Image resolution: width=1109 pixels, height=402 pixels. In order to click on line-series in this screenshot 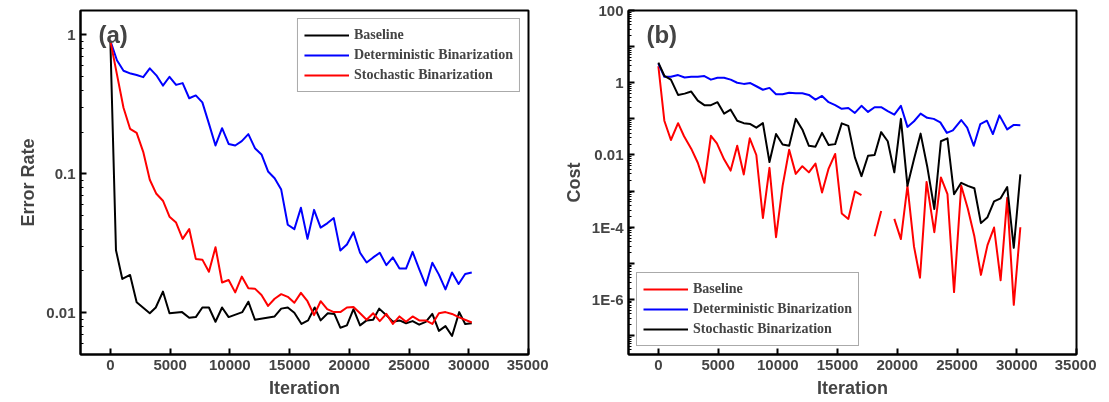, I will do `click(839, 104)`.